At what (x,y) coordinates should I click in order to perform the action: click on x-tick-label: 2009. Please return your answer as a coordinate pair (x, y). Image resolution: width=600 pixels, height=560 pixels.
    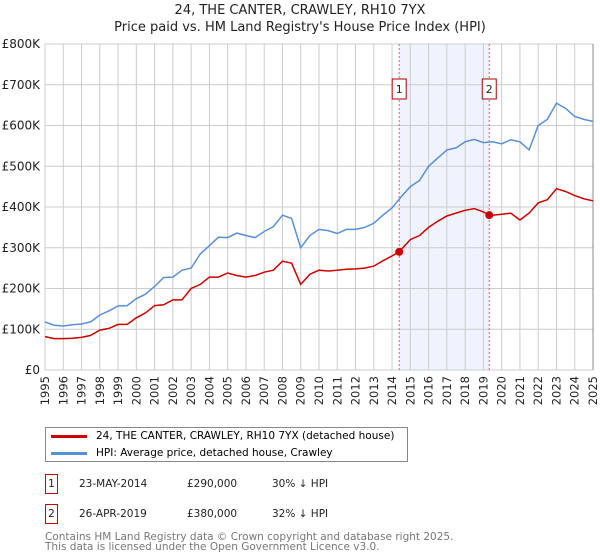
    Looking at the image, I should click on (301, 390).